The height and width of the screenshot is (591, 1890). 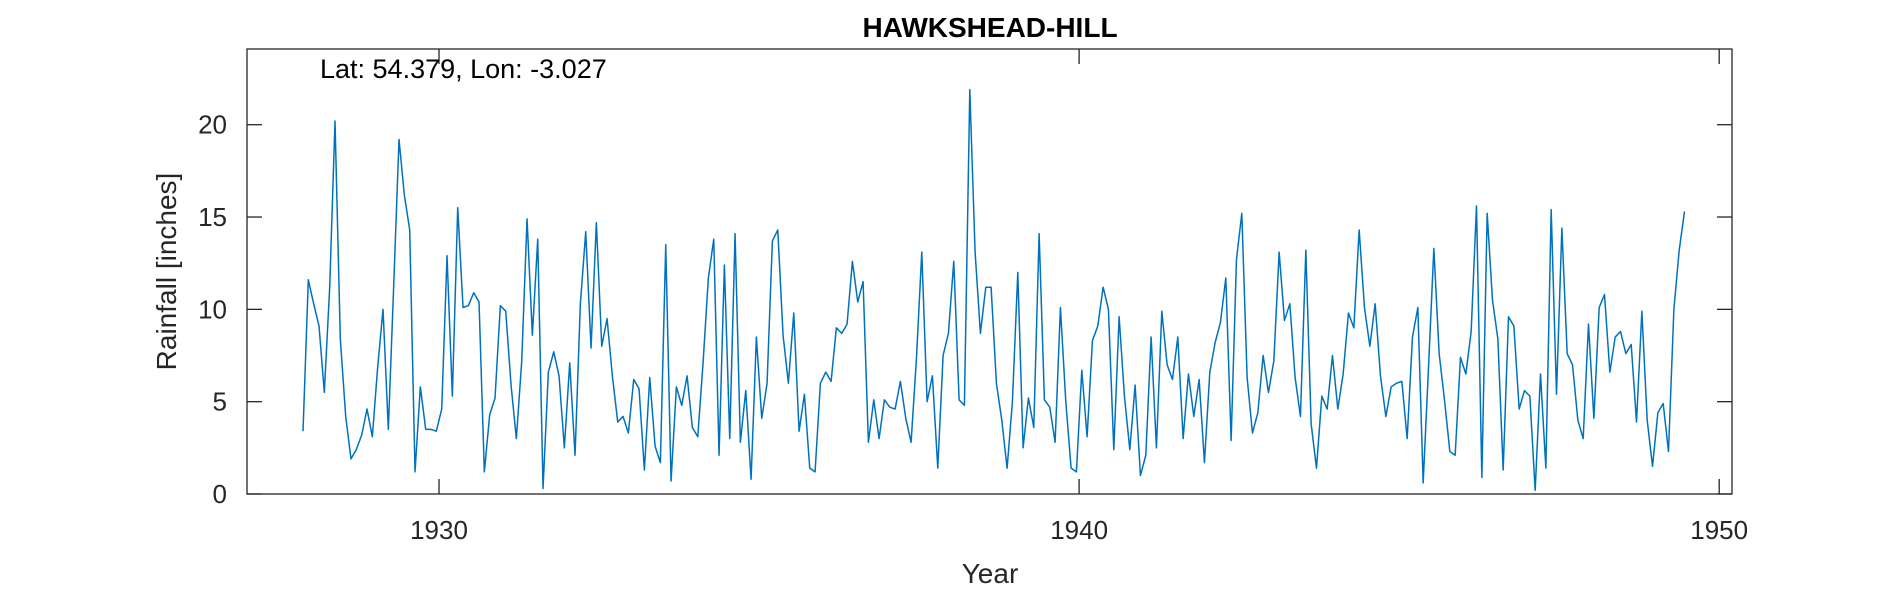 I want to click on x-tick-label: 1940, so click(x=1079, y=530).